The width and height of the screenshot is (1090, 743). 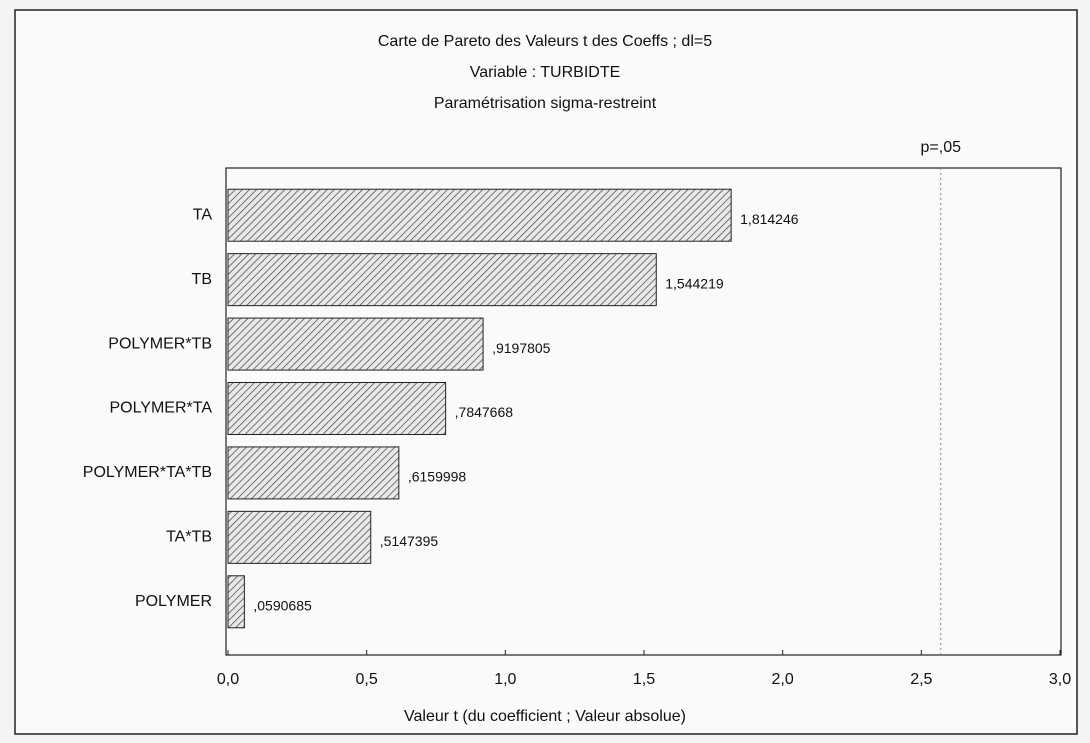 I want to click on y-tick-label: TA*TB, so click(x=189, y=537).